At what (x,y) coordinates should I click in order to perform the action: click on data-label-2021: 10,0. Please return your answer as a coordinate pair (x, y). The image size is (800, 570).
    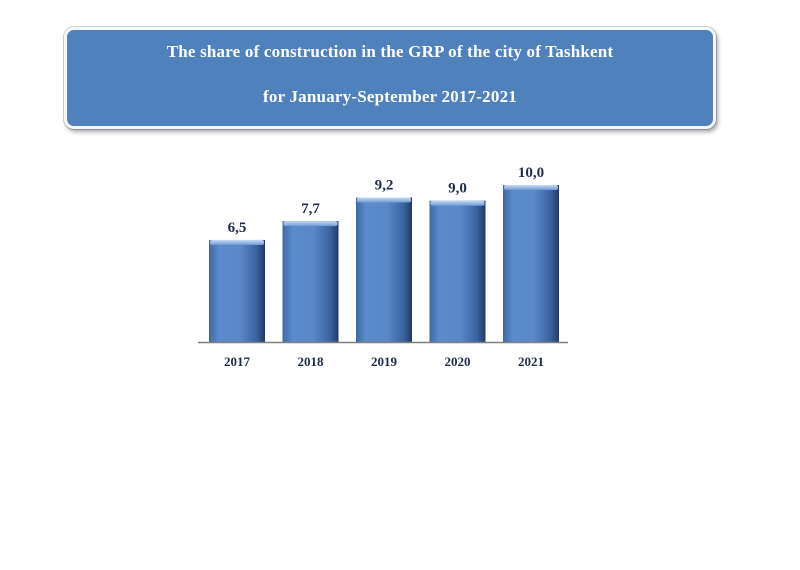
    Looking at the image, I should click on (531, 173).